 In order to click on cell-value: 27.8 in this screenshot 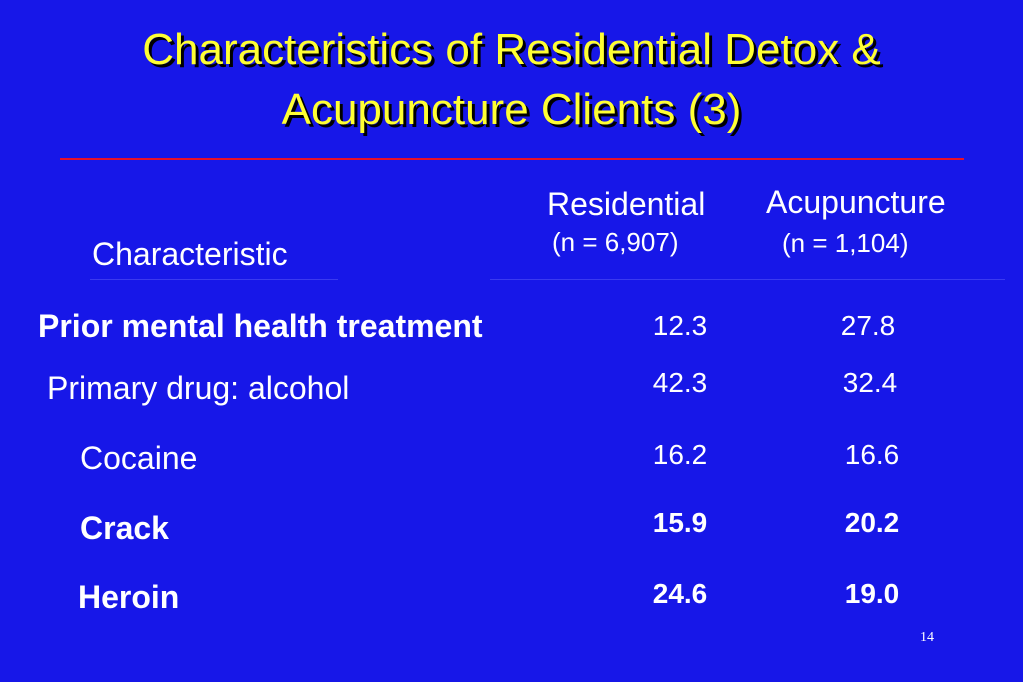, I will do `click(868, 325)`.